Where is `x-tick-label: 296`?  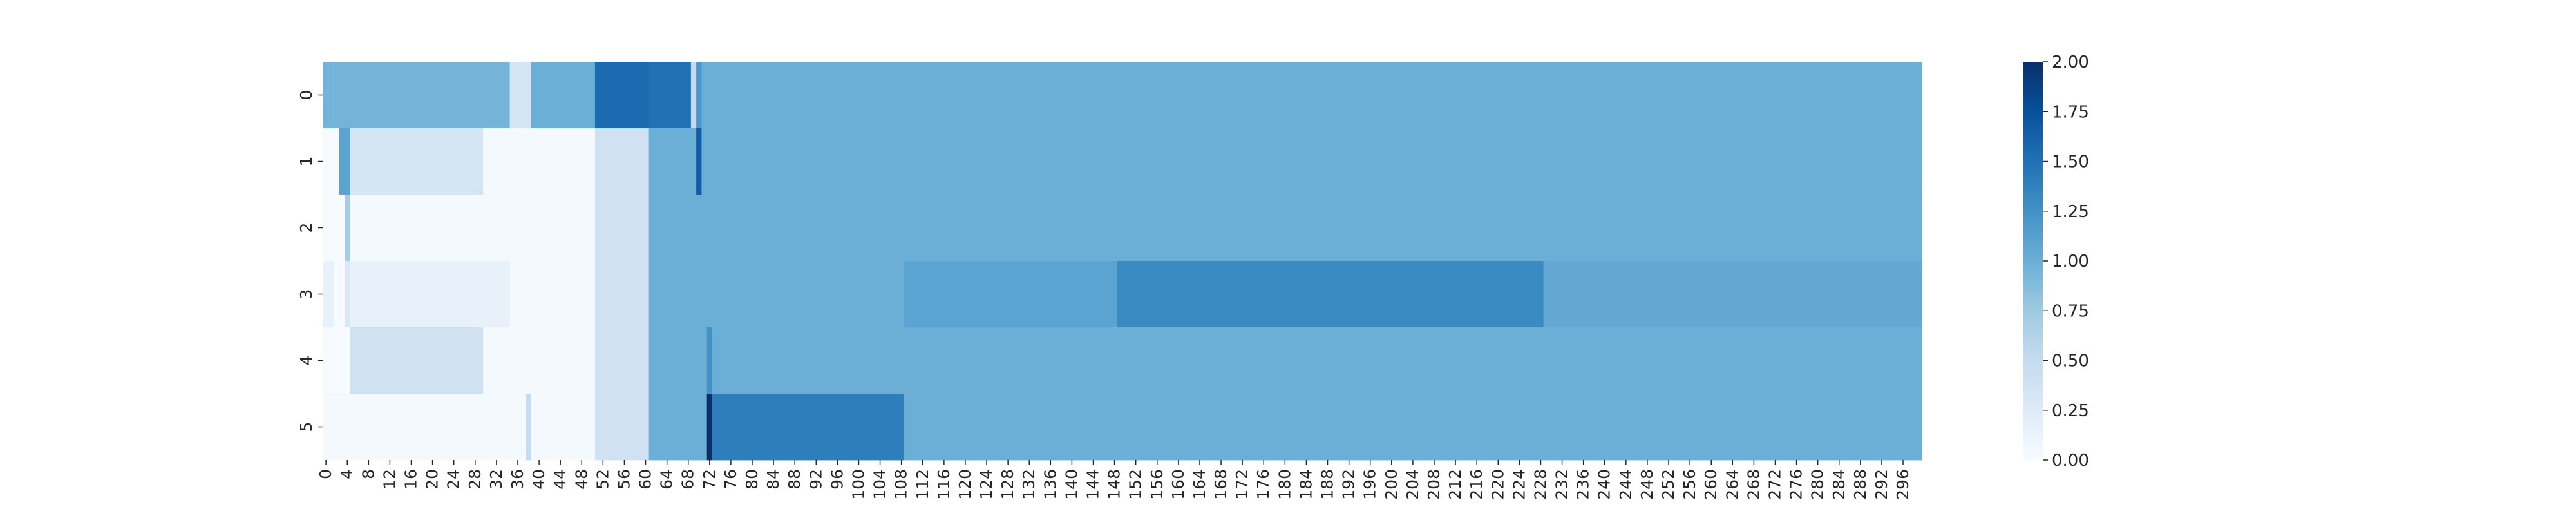
x-tick-label: 296 is located at coordinates (1902, 485).